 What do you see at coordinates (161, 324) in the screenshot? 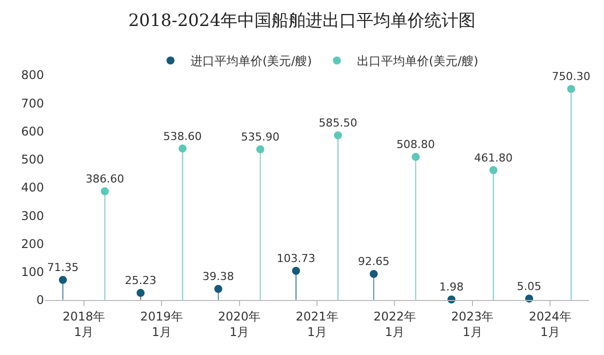
I see `x-tick-label: 2019年 1月` at bounding box center [161, 324].